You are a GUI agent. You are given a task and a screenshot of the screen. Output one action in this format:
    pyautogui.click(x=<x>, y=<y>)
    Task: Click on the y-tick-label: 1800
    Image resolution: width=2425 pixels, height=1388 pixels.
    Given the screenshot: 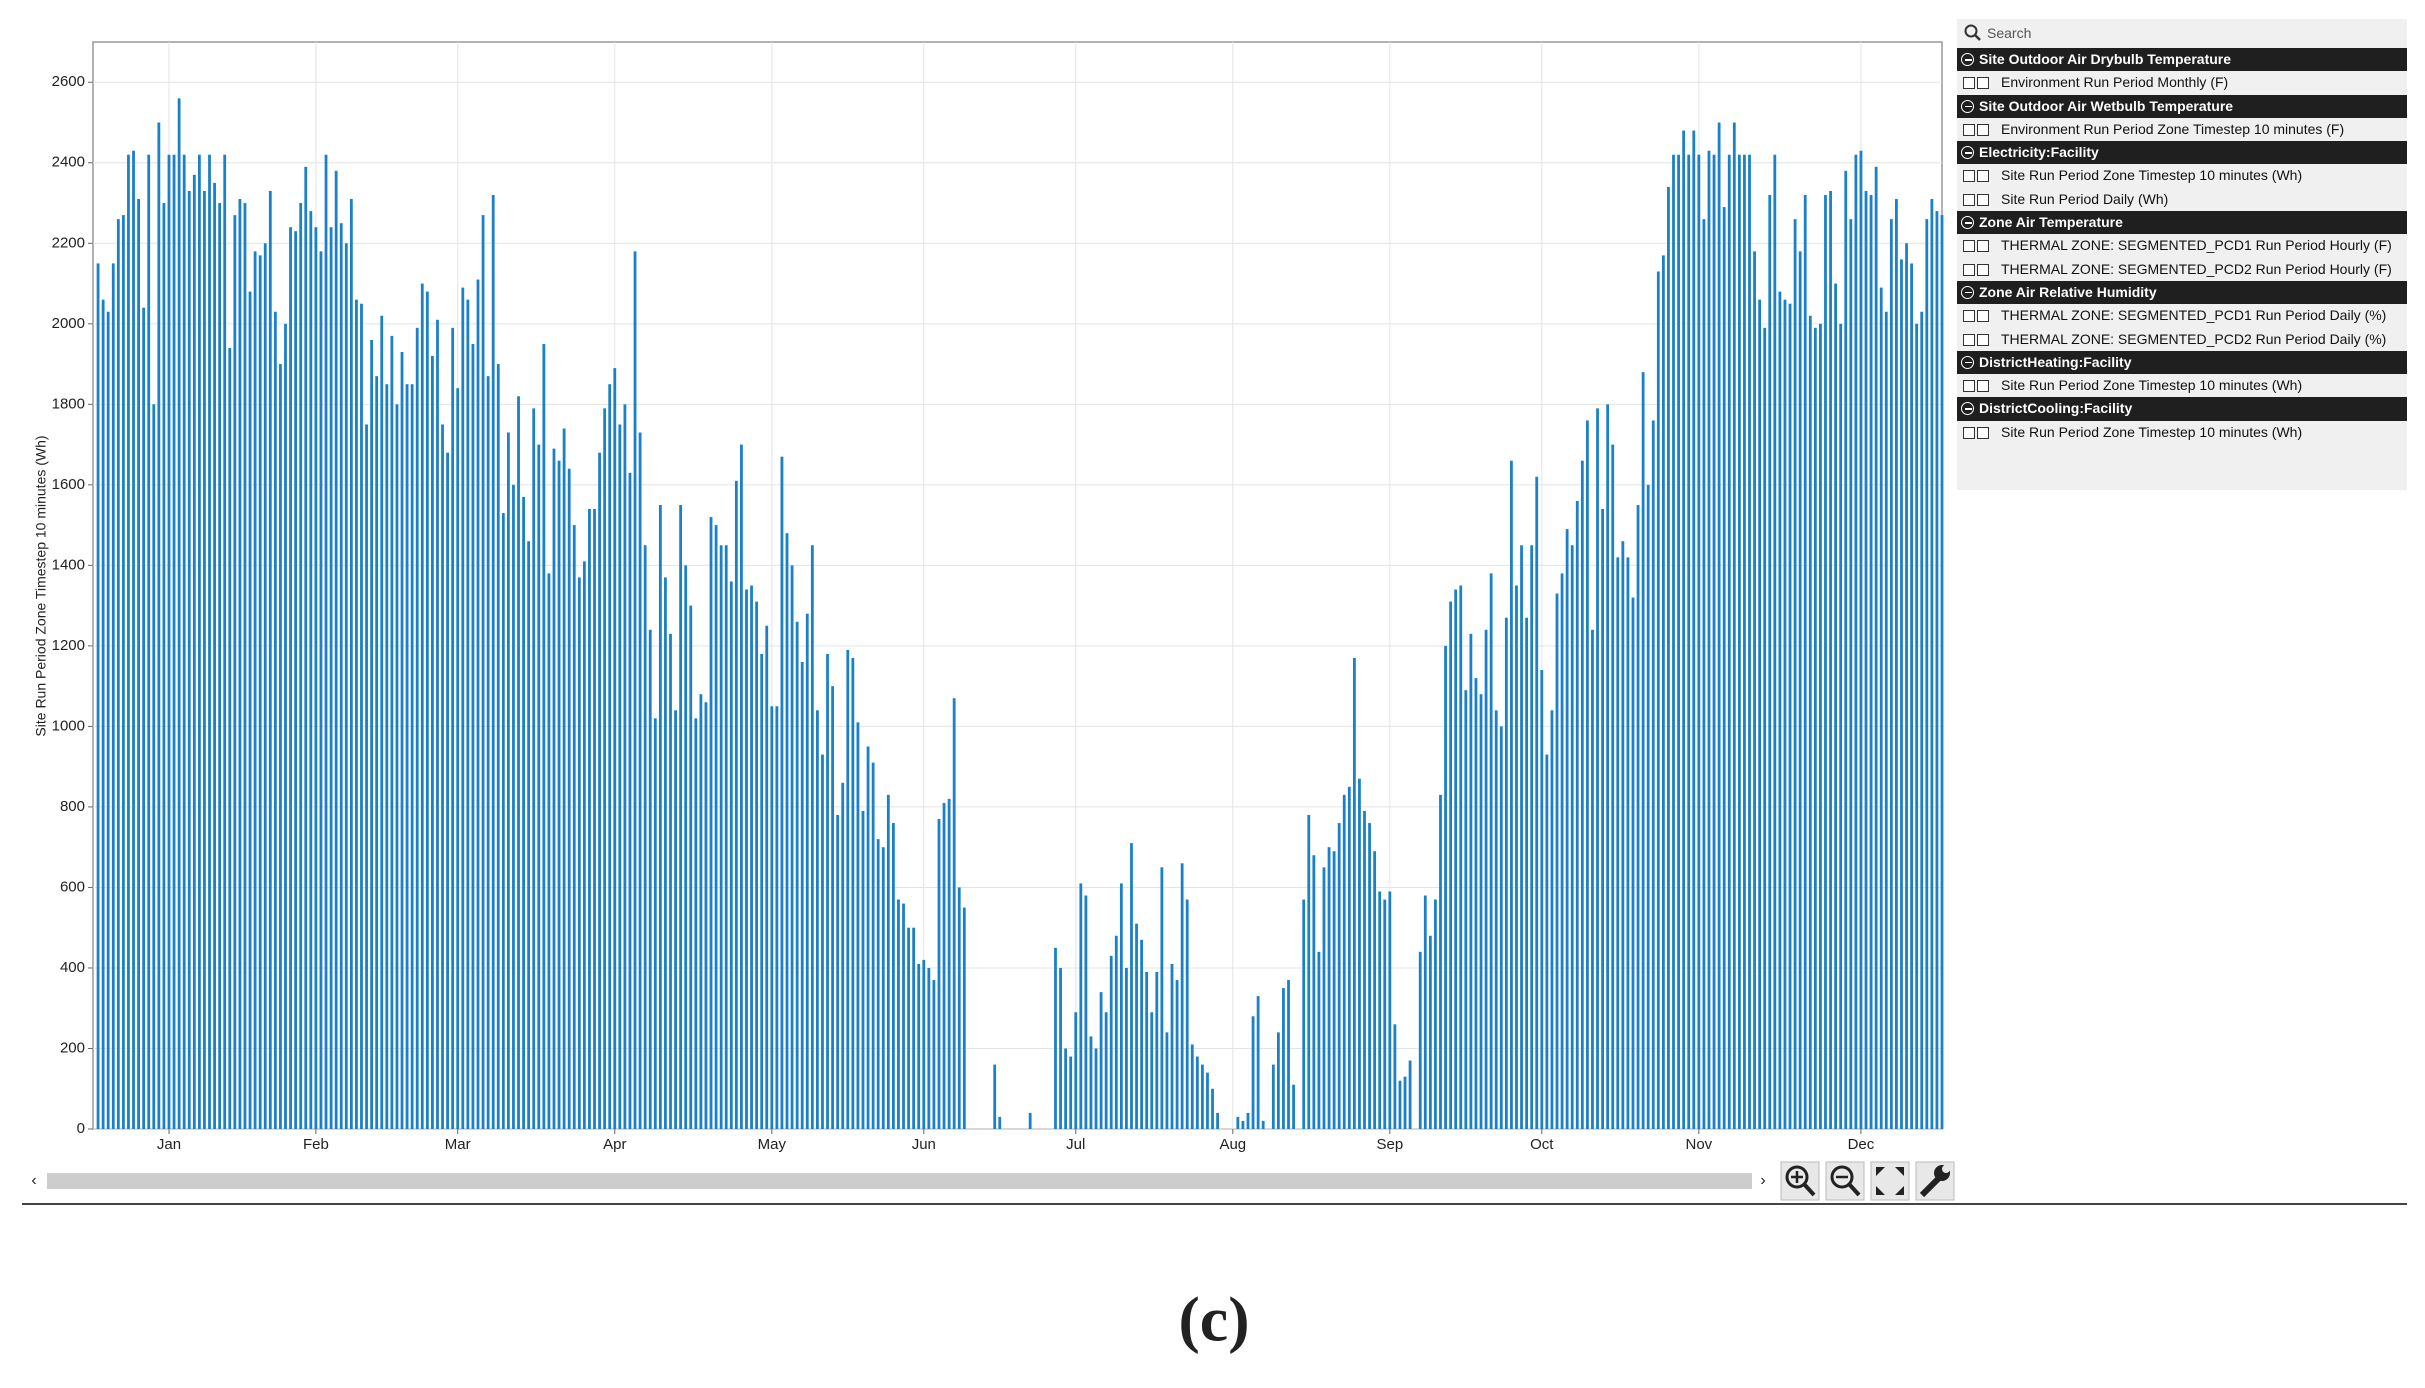 What is the action you would take?
    pyautogui.click(x=68, y=403)
    